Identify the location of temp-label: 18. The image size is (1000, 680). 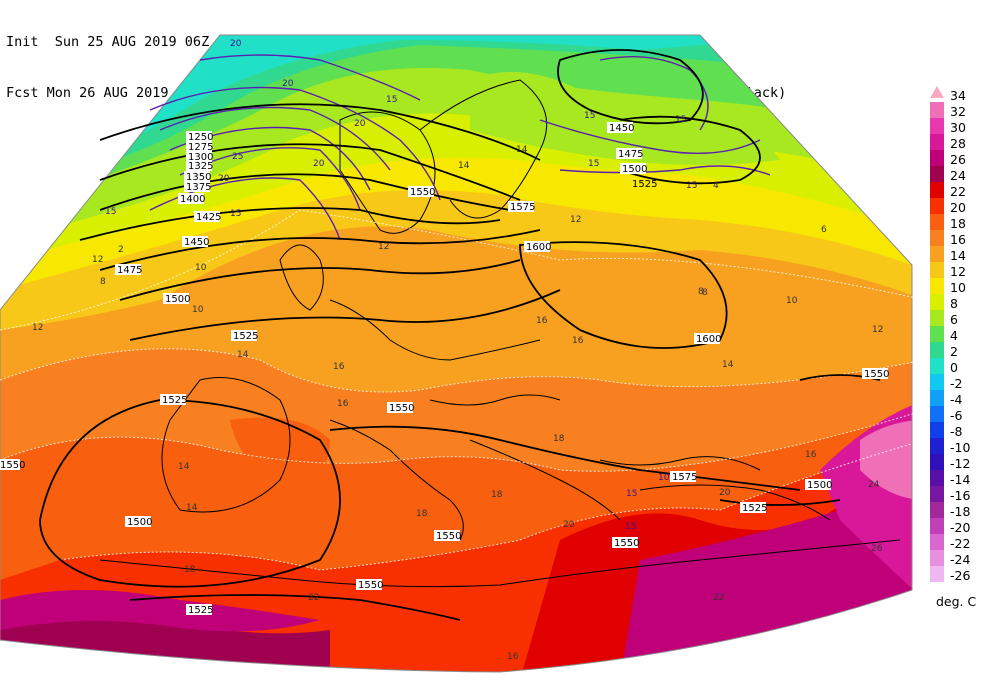
(497, 495).